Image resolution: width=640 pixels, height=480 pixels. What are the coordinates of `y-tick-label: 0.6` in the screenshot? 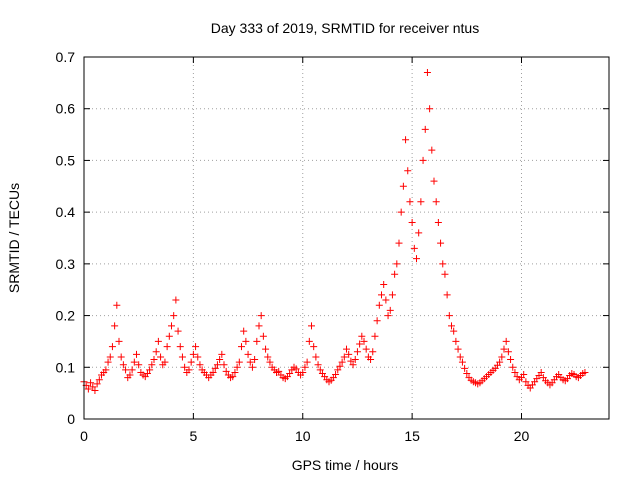 It's located at (66, 109).